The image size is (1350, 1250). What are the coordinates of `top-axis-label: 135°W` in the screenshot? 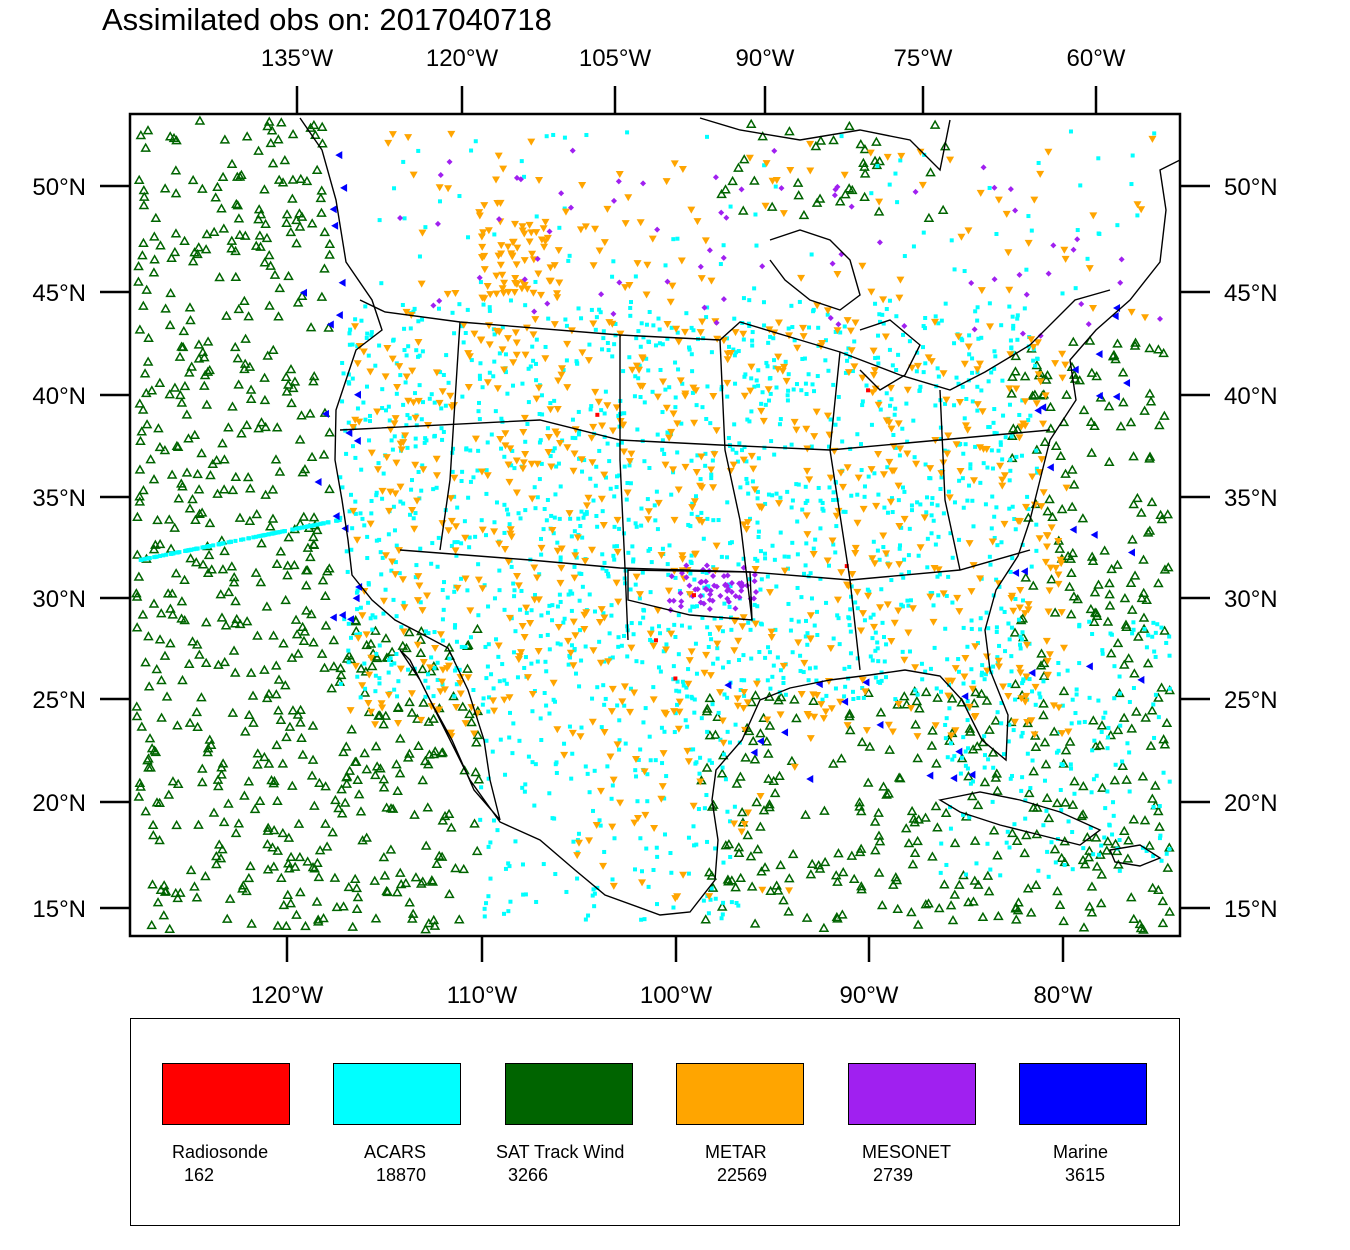 It's located at (297, 58).